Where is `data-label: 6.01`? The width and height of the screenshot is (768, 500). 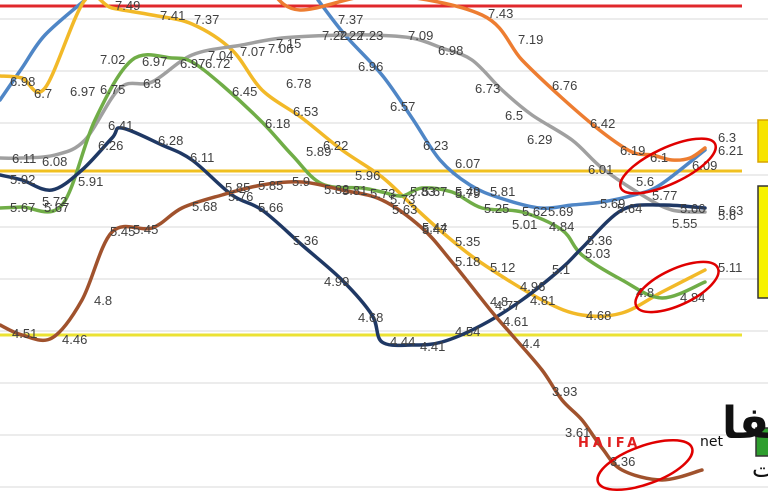 data-label: 6.01 is located at coordinates (600, 169).